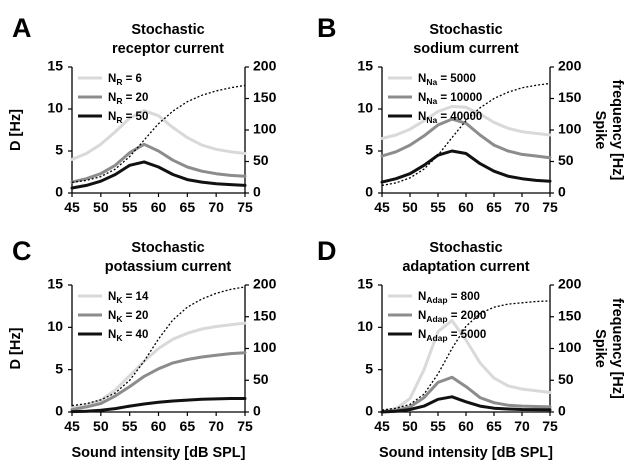 The image size is (633, 466). Describe the element at coordinates (128, 336) in the screenshot. I see `legend-label: NK = 40` at that location.